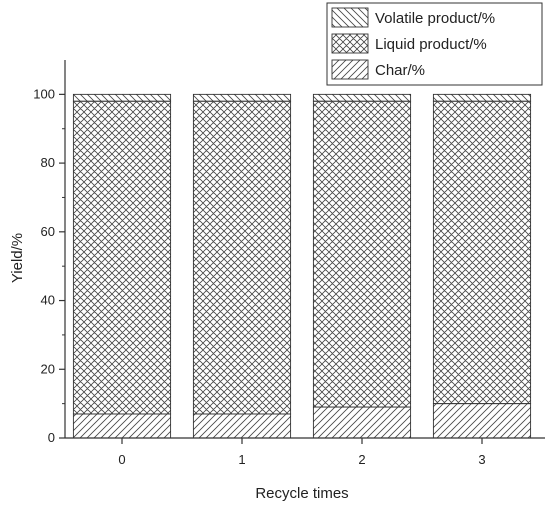  Describe the element at coordinates (121, 459) in the screenshot. I see `x-tick-label: 0` at that location.